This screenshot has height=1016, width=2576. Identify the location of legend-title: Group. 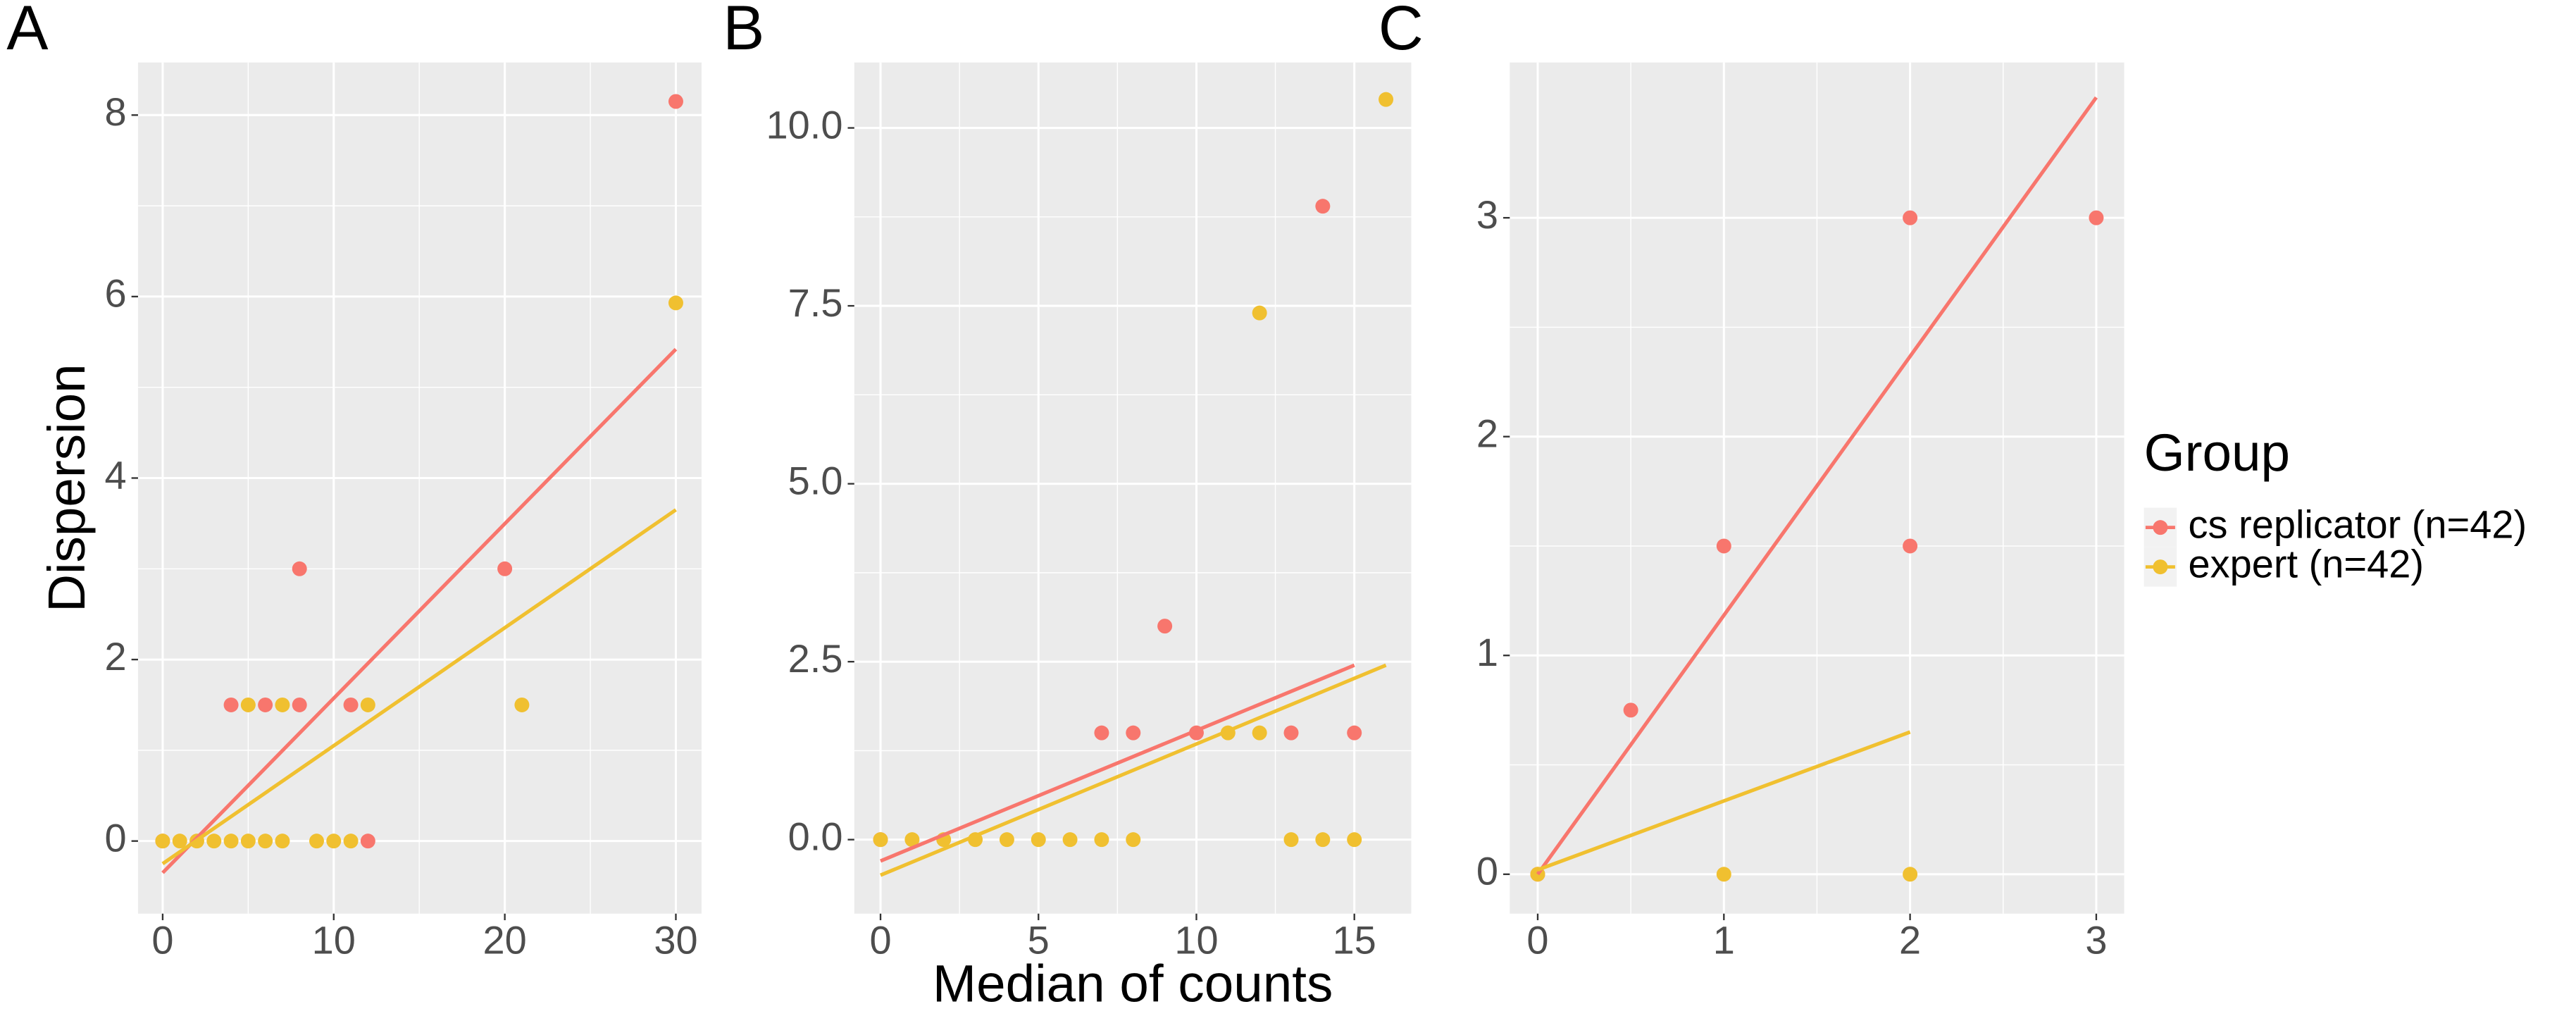
(2217, 452).